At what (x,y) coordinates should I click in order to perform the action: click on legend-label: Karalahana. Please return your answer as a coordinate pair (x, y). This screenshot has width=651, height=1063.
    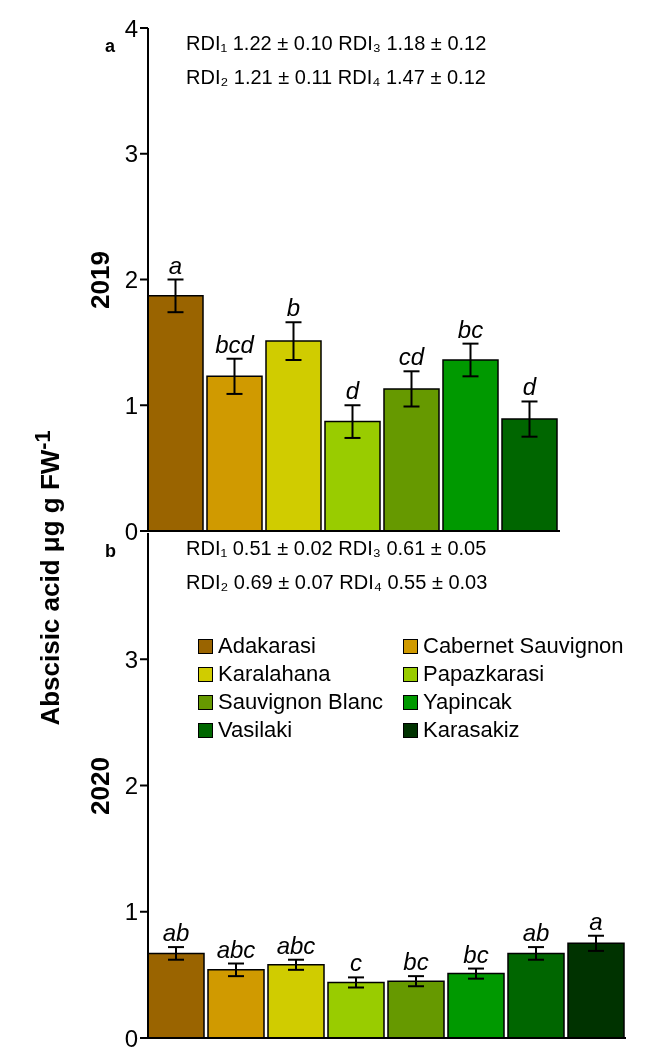
    Looking at the image, I should click on (274, 674).